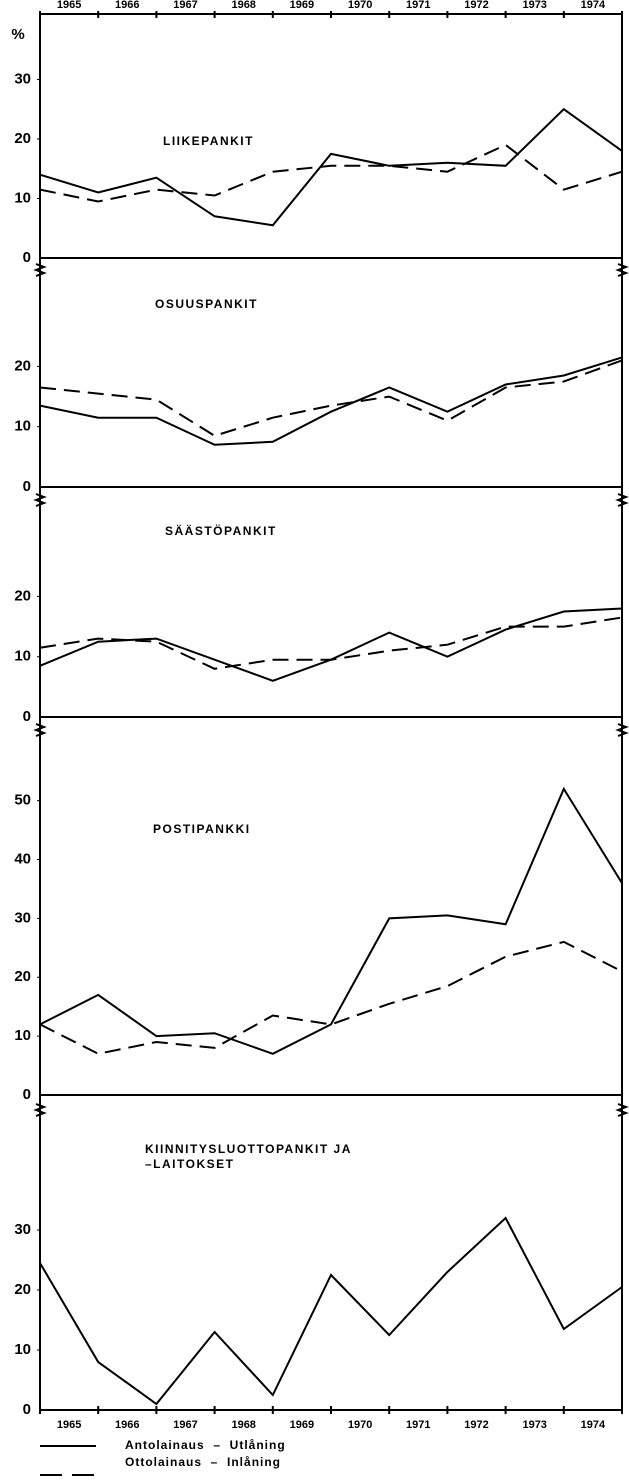  Describe the element at coordinates (17, 34) in the screenshot. I see `y-unit-label: %` at that location.